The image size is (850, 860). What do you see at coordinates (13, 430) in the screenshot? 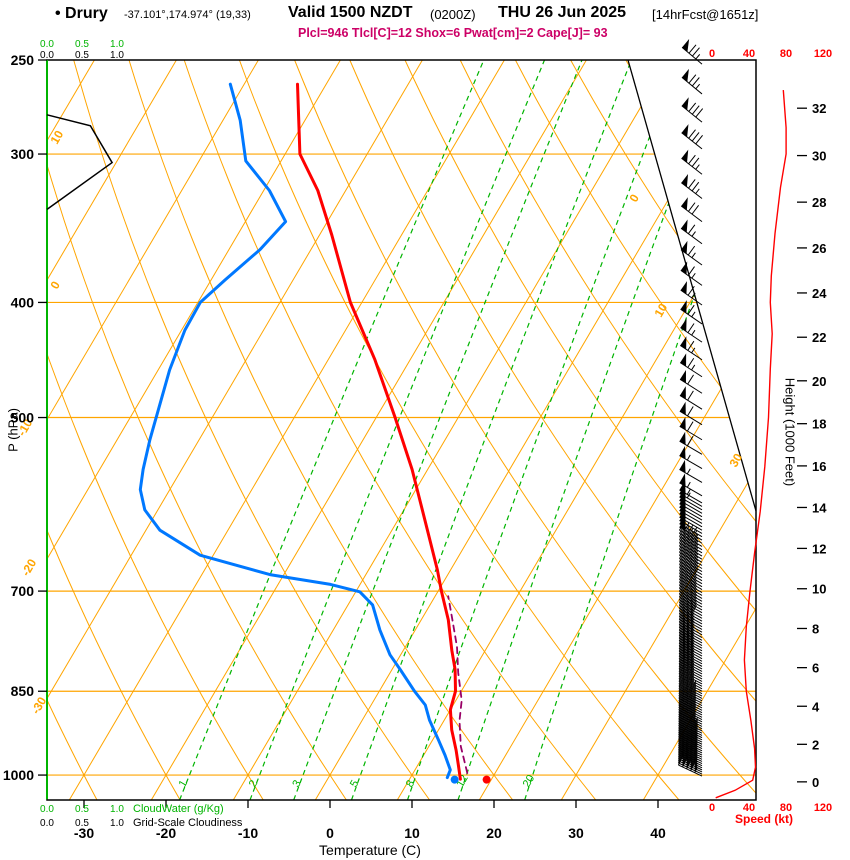
I see `pressure-axis-title: P (hPa)` at bounding box center [13, 430].